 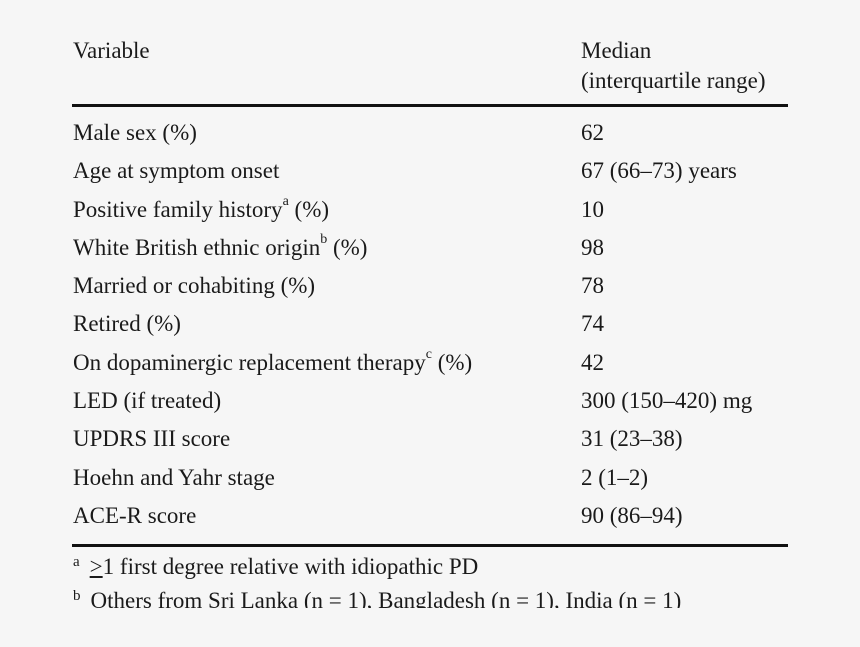 I want to click on table-bottom-rule, so click(x=430, y=545).